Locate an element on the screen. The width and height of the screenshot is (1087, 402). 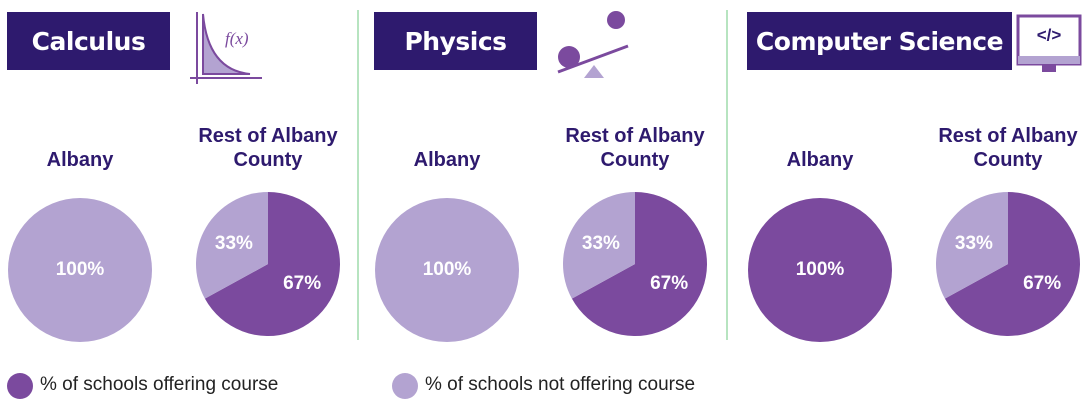
icon-text: </> is located at coordinates (1049, 34).